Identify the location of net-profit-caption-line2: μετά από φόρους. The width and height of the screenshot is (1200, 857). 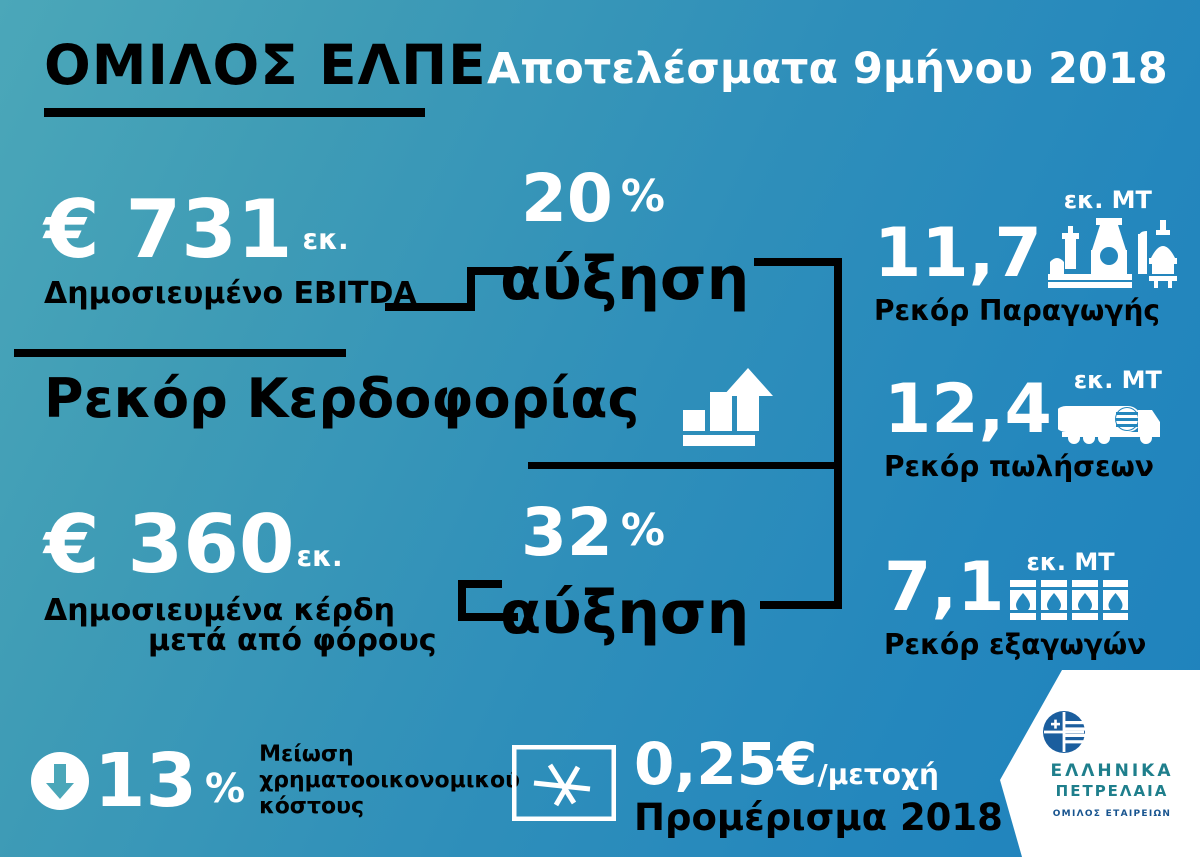
(292, 640).